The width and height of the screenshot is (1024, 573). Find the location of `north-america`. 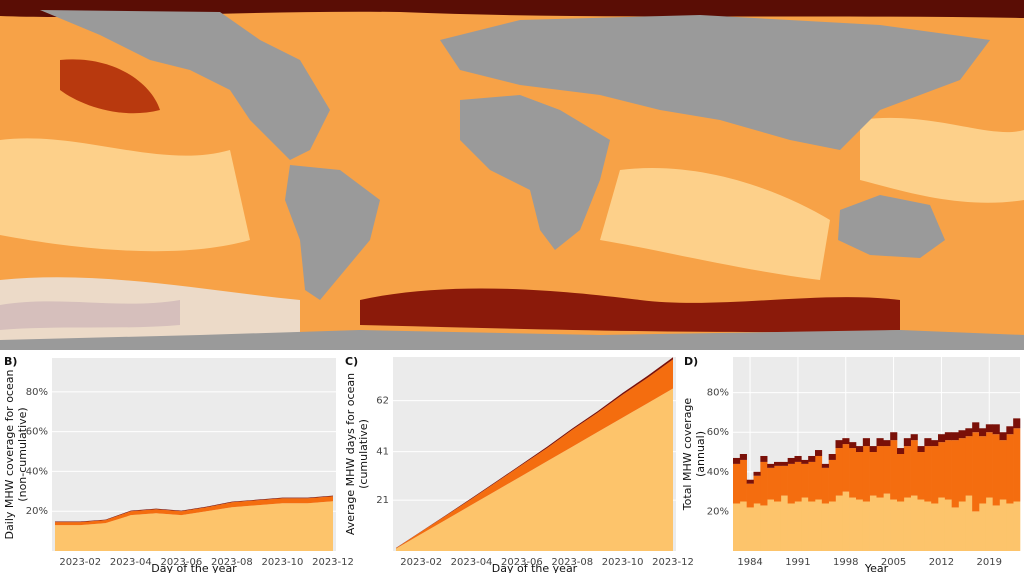

north-america is located at coordinates (185, 85).